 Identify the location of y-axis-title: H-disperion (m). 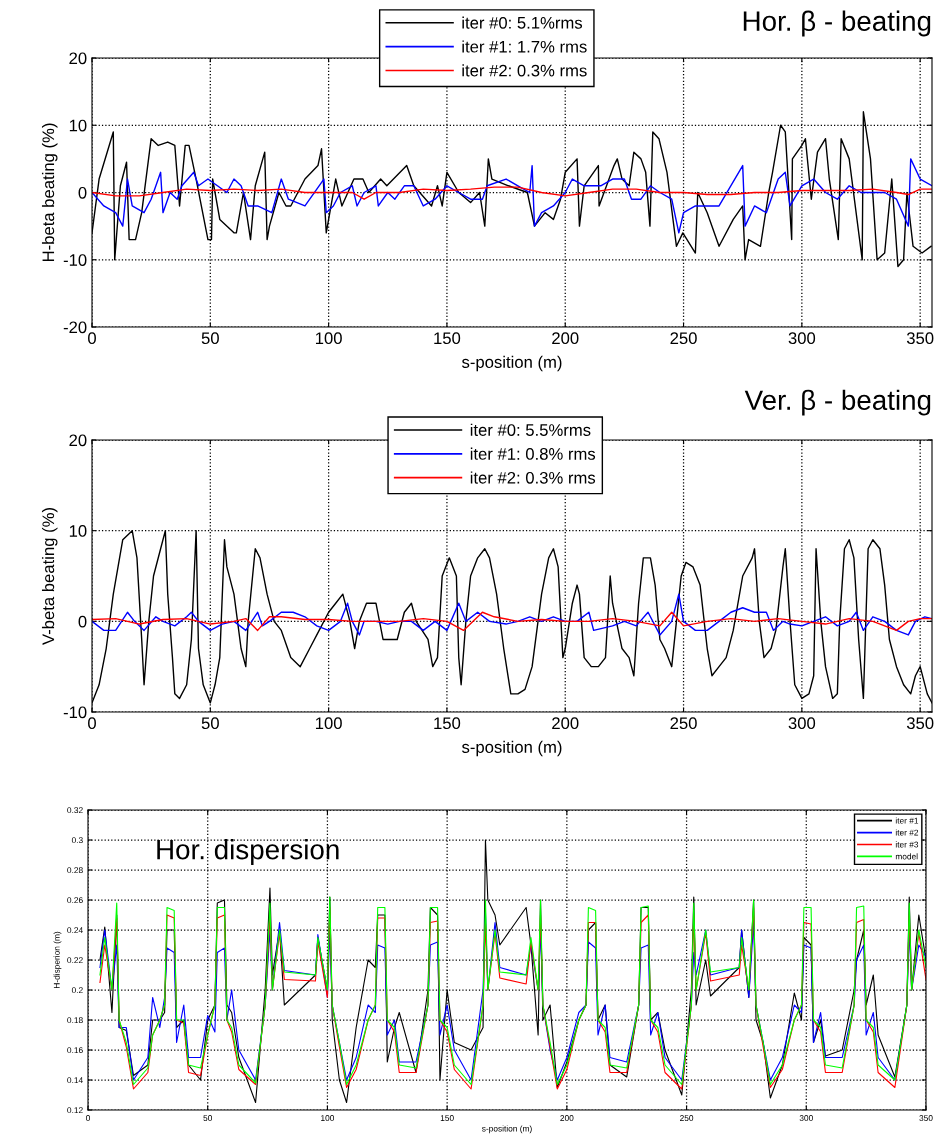
(57, 960).